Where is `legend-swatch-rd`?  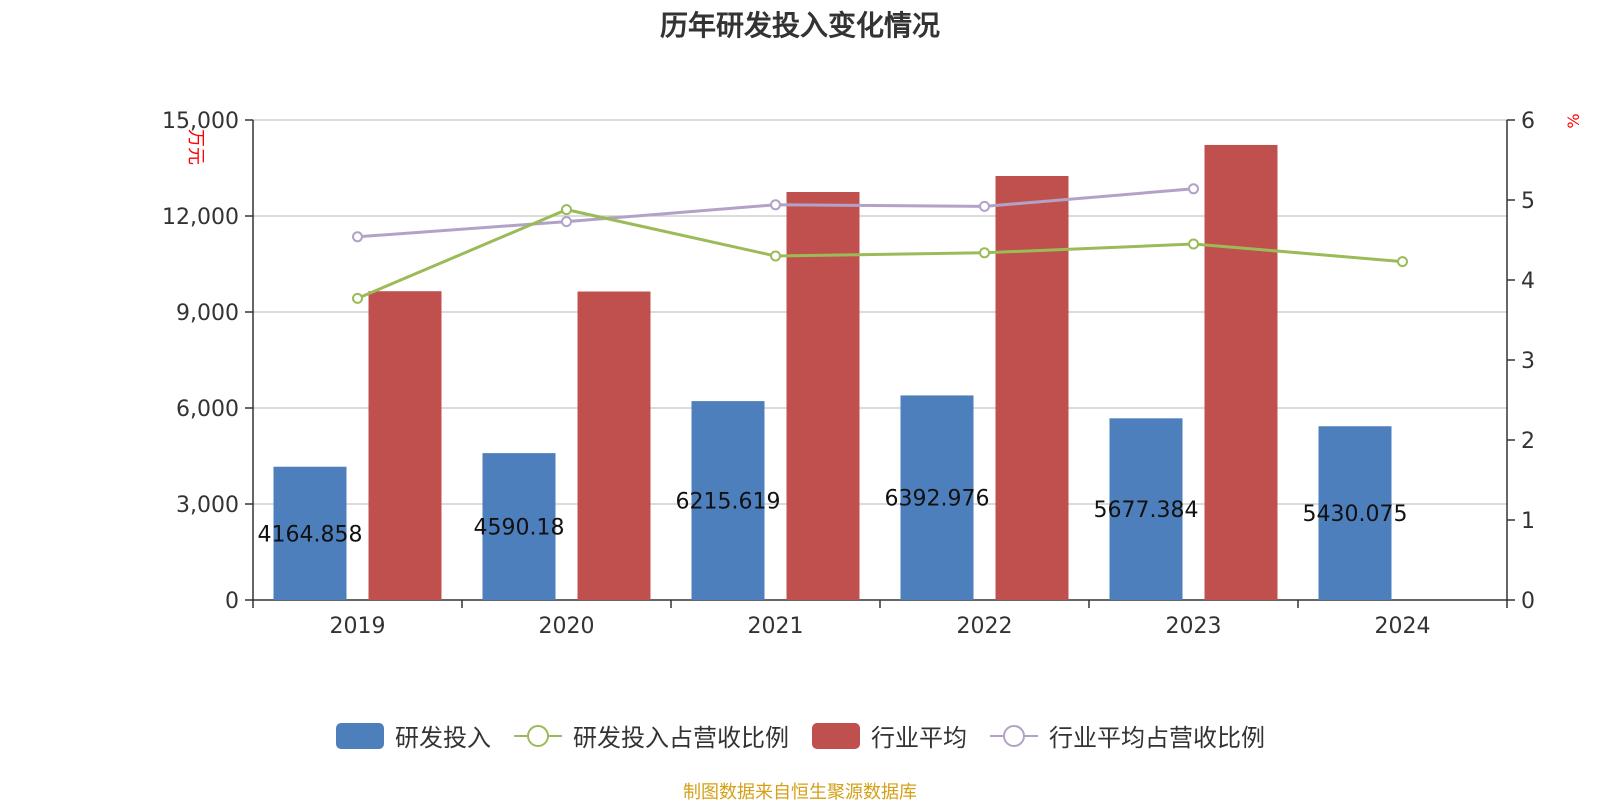
legend-swatch-rd is located at coordinates (360, 735).